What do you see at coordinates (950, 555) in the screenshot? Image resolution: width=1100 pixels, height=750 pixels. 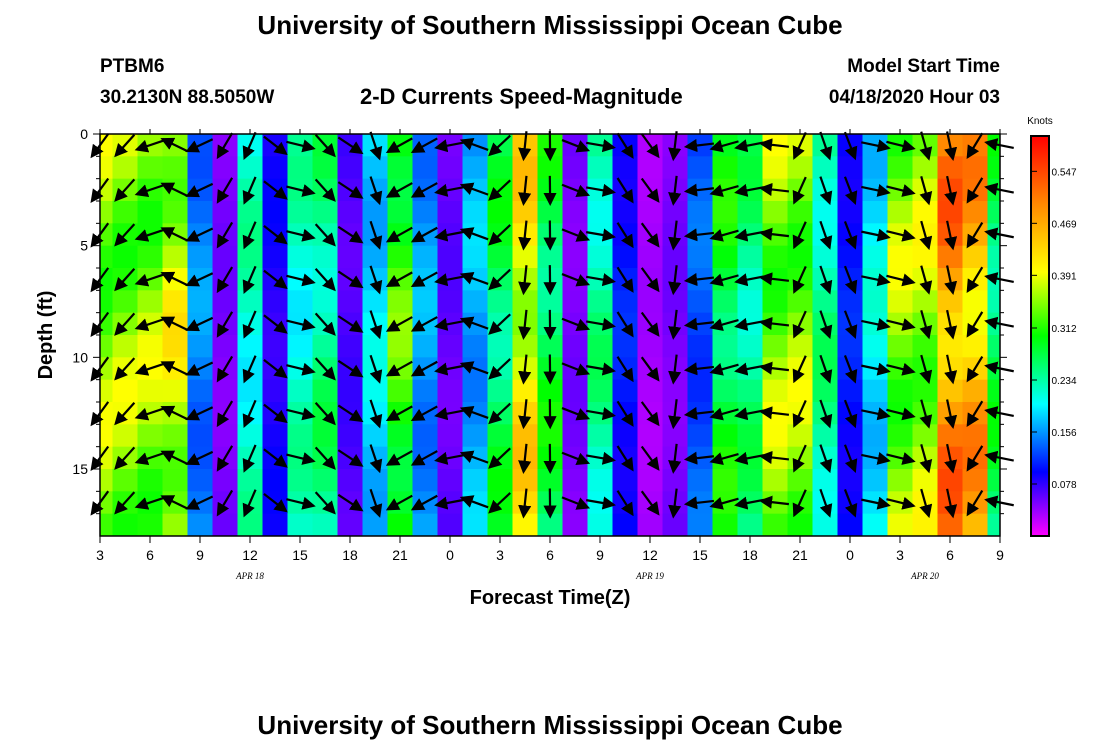 I see `x-tick-label: 6` at bounding box center [950, 555].